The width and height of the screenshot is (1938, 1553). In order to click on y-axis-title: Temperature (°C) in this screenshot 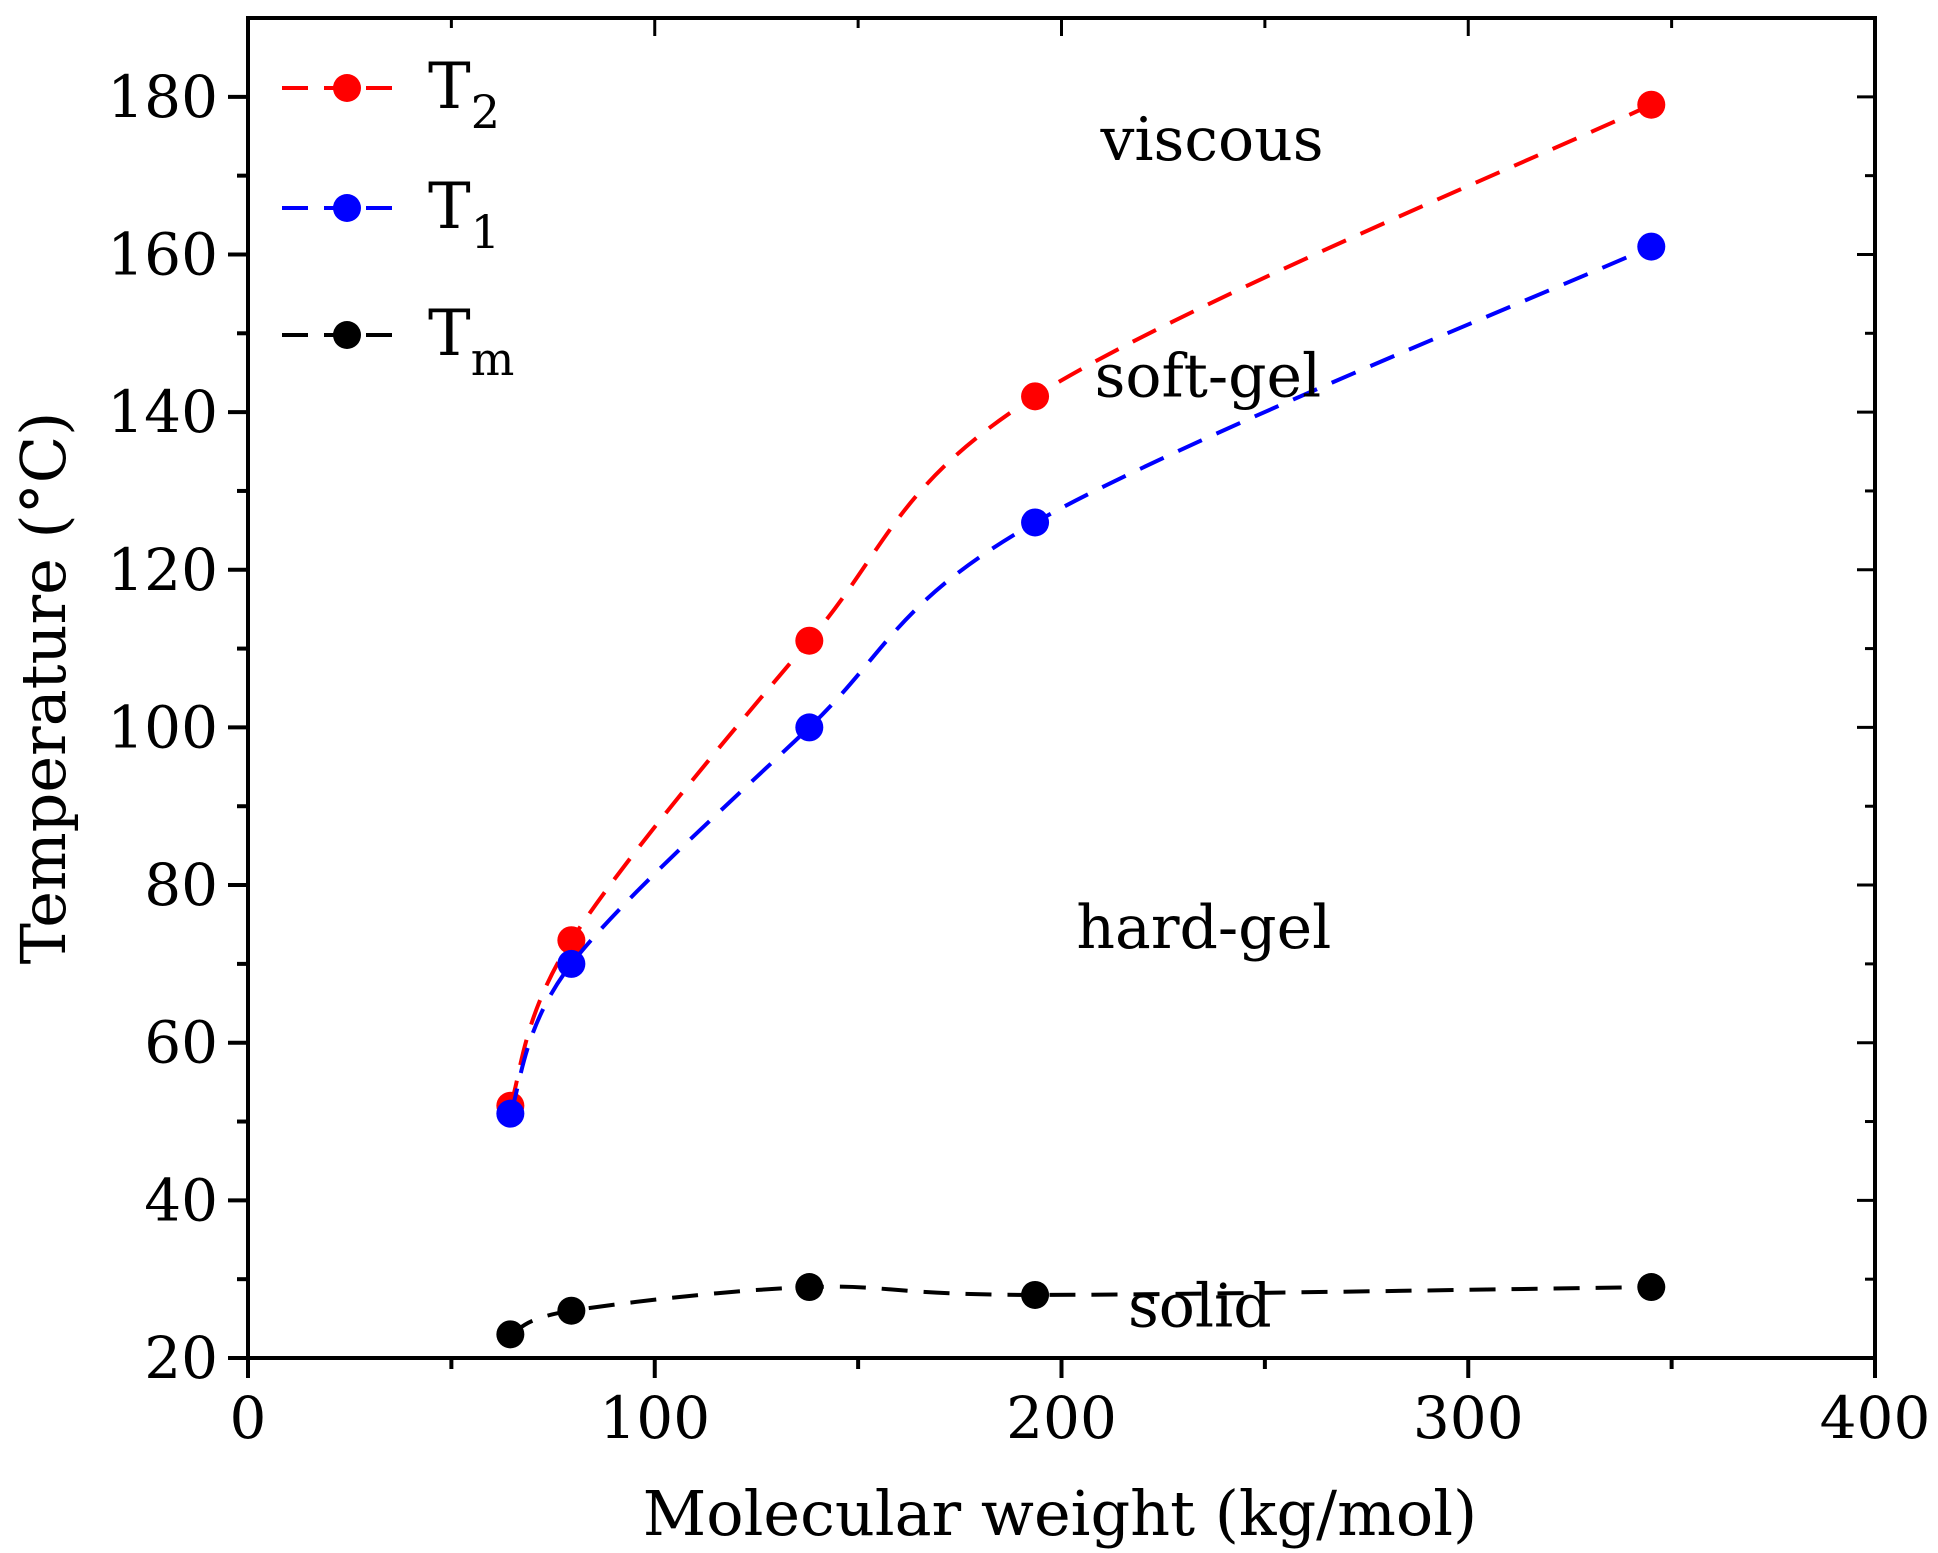, I will do `click(43, 688)`.